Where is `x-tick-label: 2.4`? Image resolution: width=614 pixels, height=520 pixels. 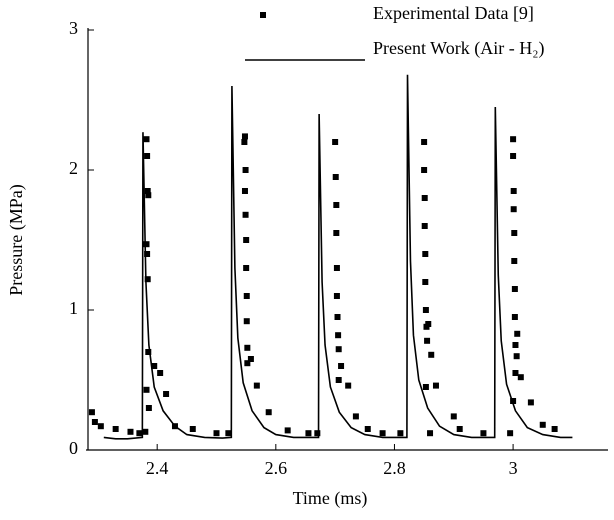 x-tick-label: 2.4 is located at coordinates (157, 468).